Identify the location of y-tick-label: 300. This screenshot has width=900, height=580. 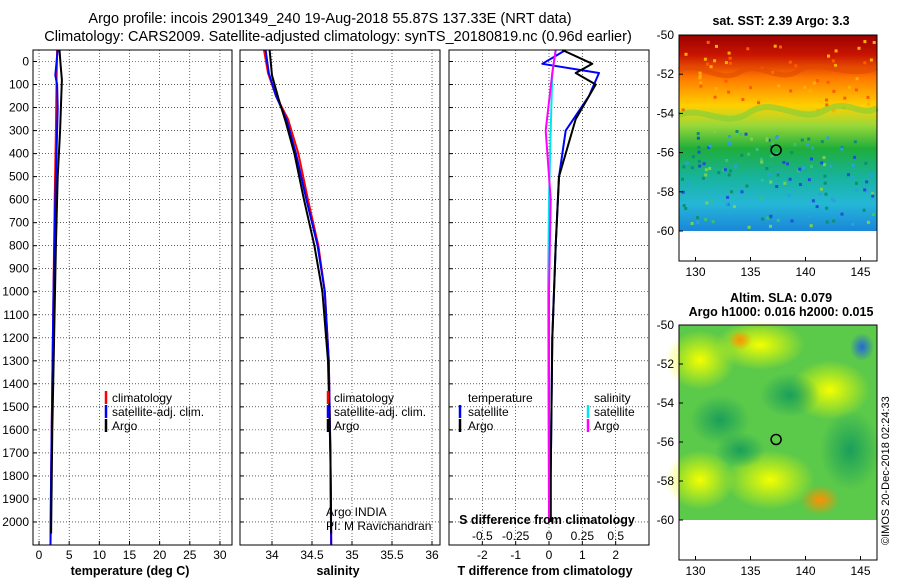
(19, 131).